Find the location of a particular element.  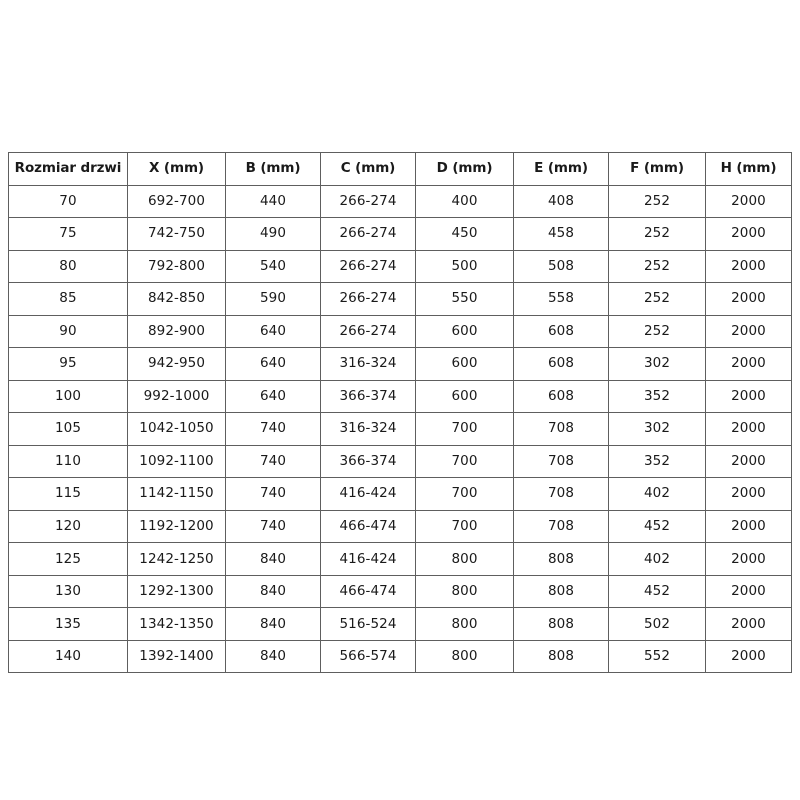

table-cell: 110 is located at coordinates (68, 461).